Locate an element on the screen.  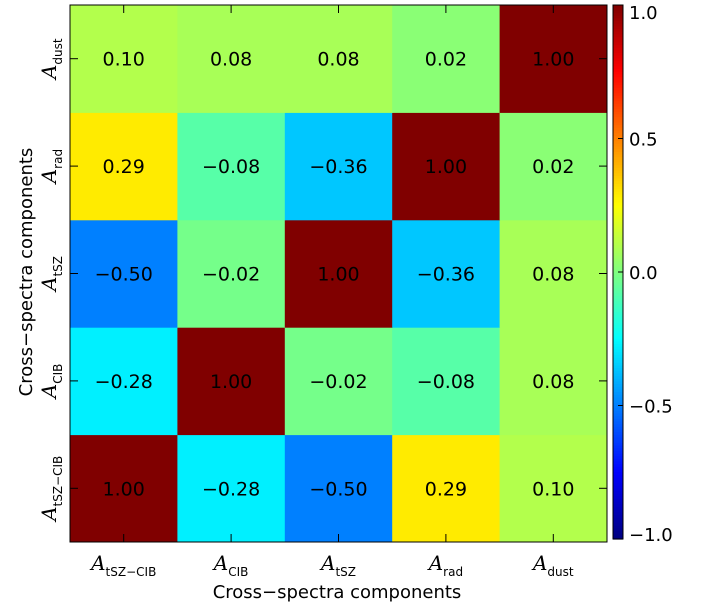
cell-value-label: 0.29 is located at coordinates (124, 167).